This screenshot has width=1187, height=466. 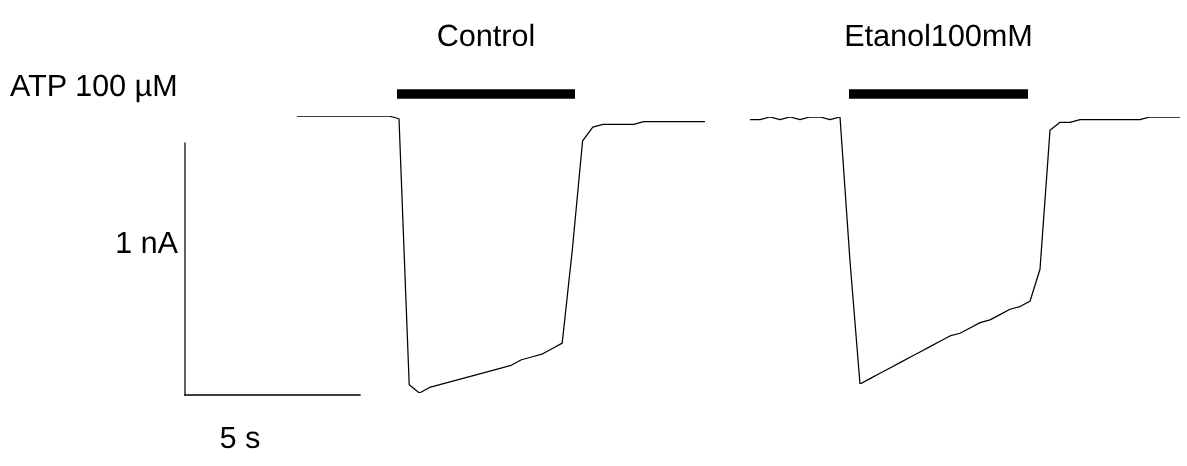 I want to click on chart-title: Etanol100mM, so click(x=938, y=35).